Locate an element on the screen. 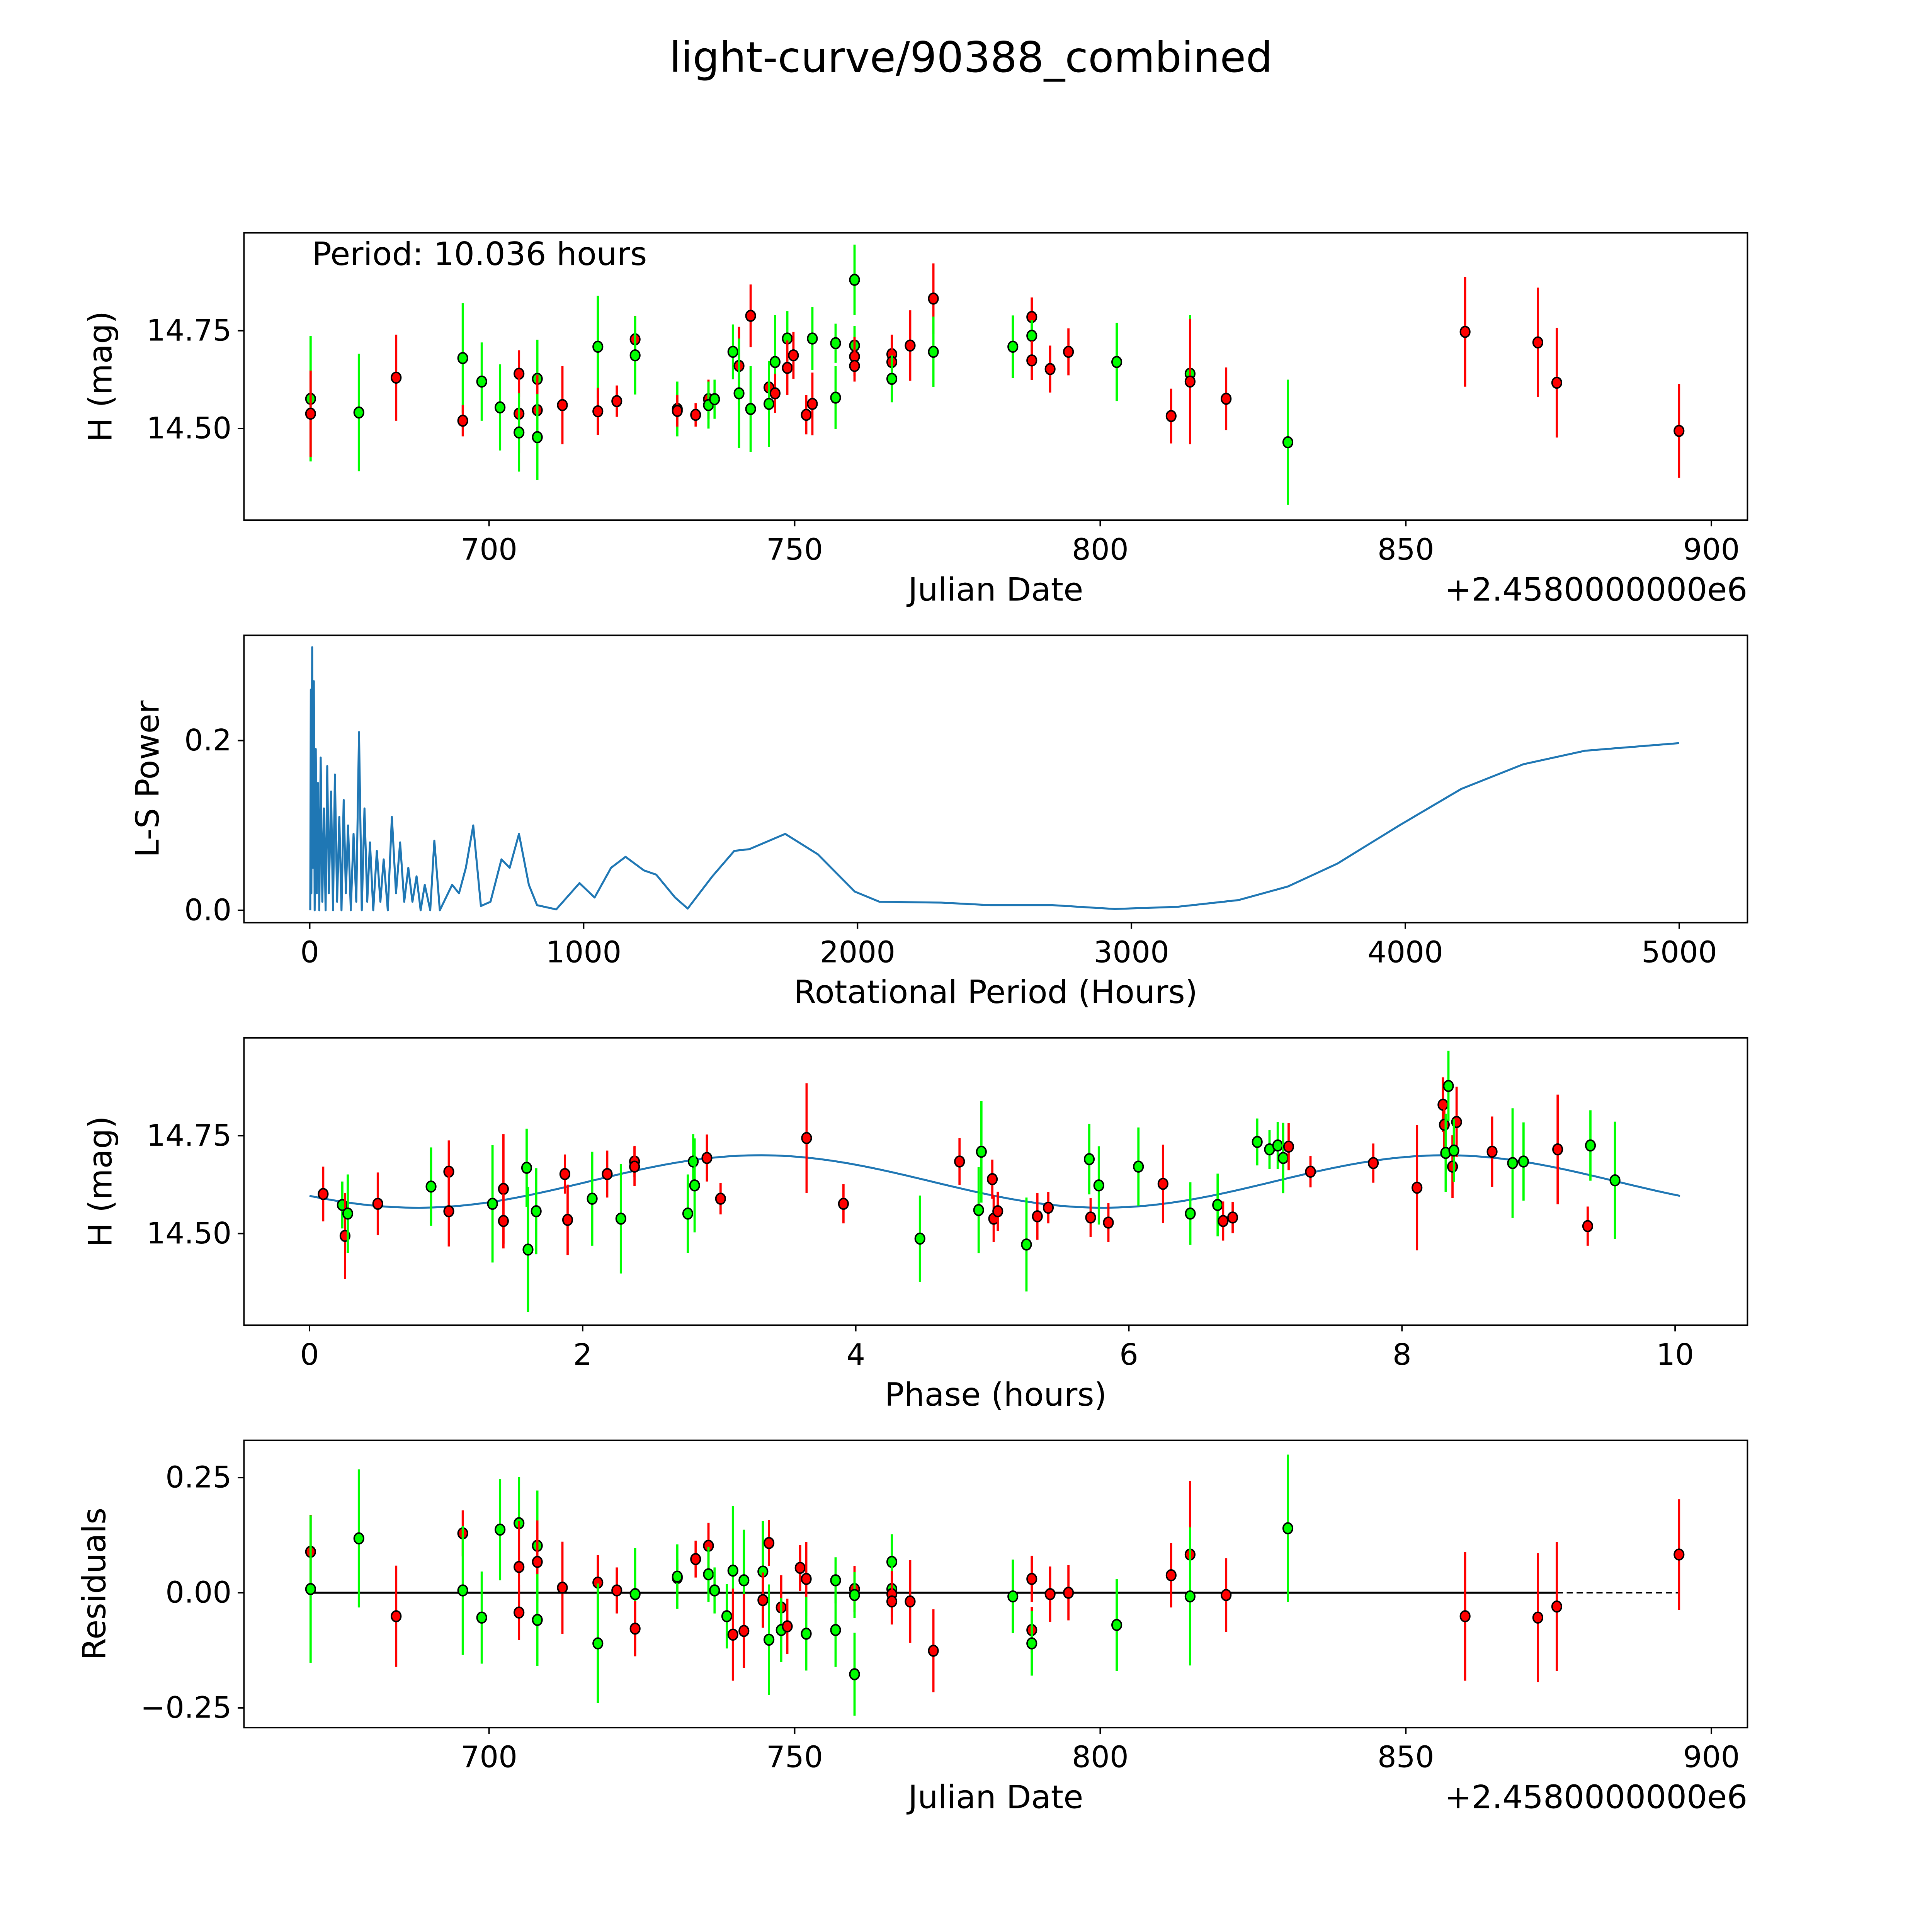 The image size is (1932, 1932). x-tick-label: 750 is located at coordinates (794, 1757).